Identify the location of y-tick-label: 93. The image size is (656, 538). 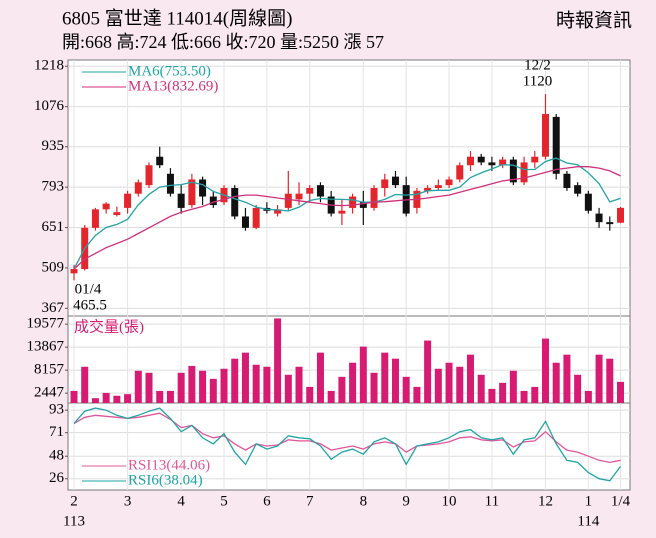
(56, 410).